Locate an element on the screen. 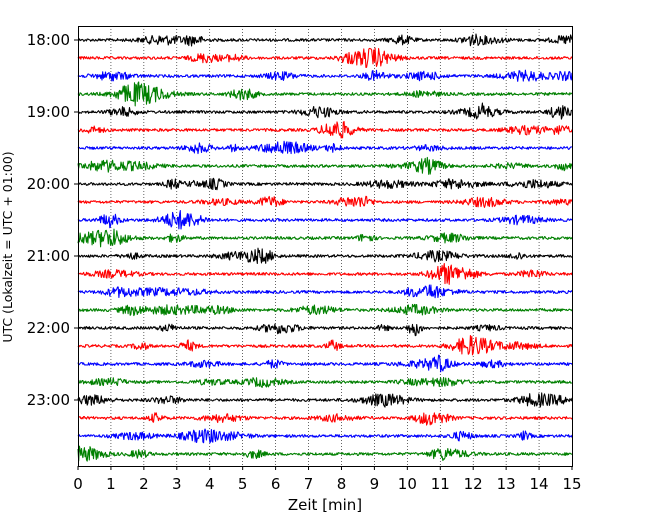 The image size is (650, 520). x-axis-ticks: 0 1 2 3 4 5 6 7 8 9 10 11 12 13 14 15 is located at coordinates (327, 479).